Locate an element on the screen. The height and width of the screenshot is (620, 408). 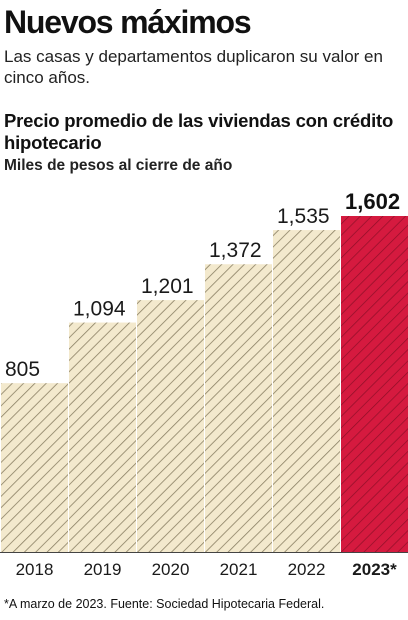
tick-label-2019: 2019 is located at coordinates (103, 569).